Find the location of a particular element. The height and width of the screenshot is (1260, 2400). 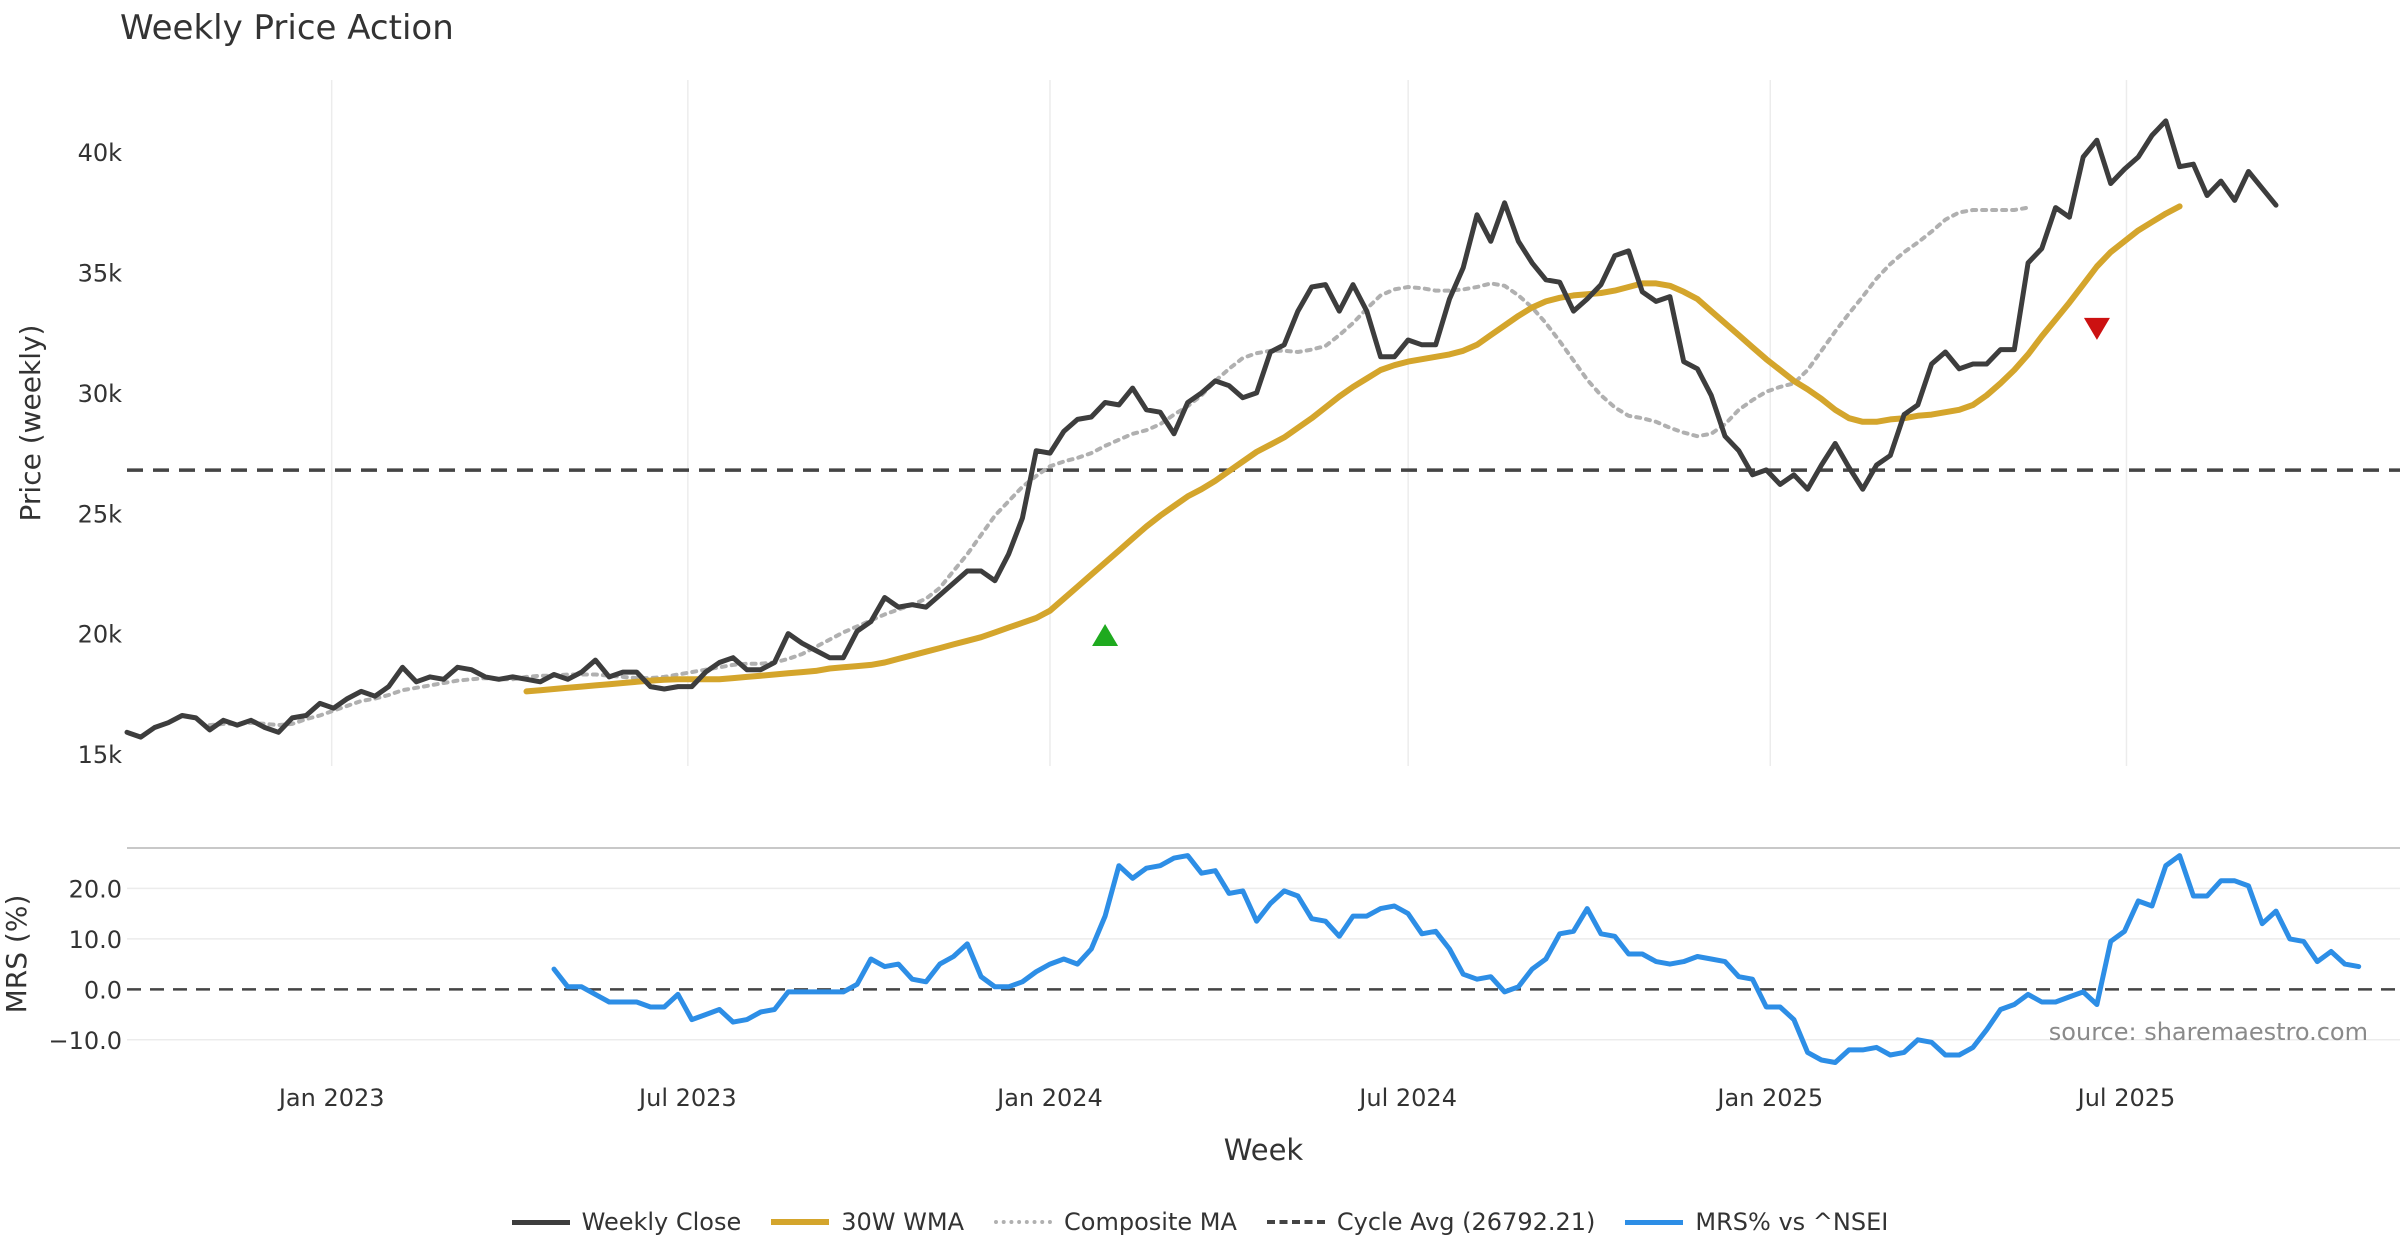

price-y-tick-label: 20k is located at coordinates (100, 635).